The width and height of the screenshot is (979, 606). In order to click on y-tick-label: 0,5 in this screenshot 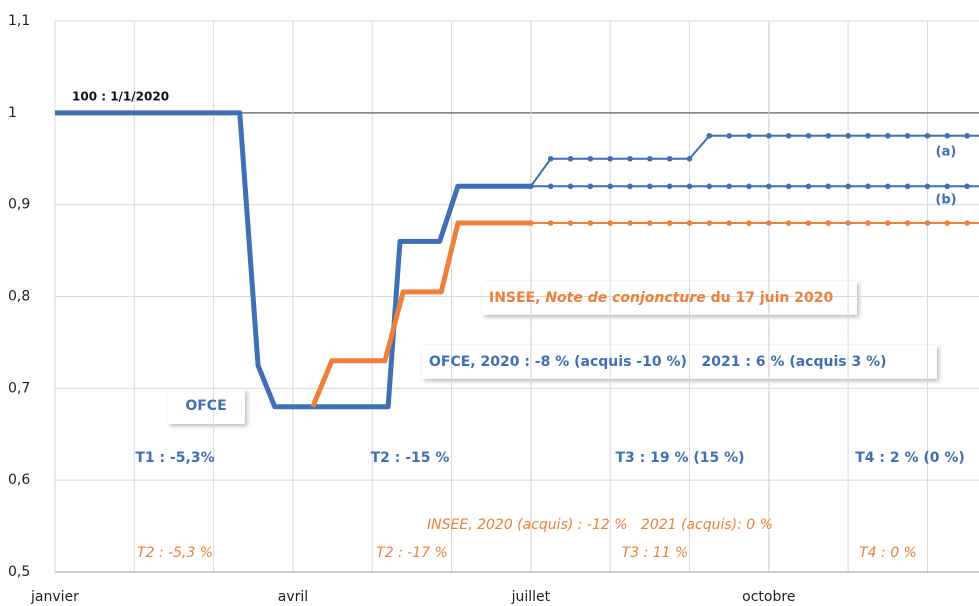, I will do `click(19, 572)`.